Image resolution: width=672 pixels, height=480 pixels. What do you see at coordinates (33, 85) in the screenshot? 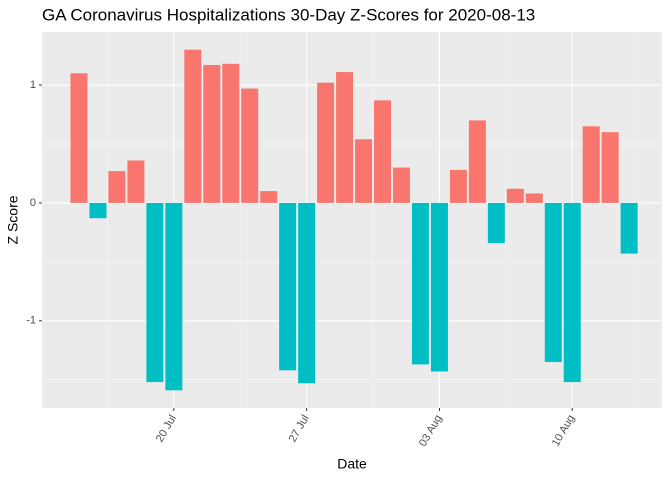
I see `y-tick-label: 1` at bounding box center [33, 85].